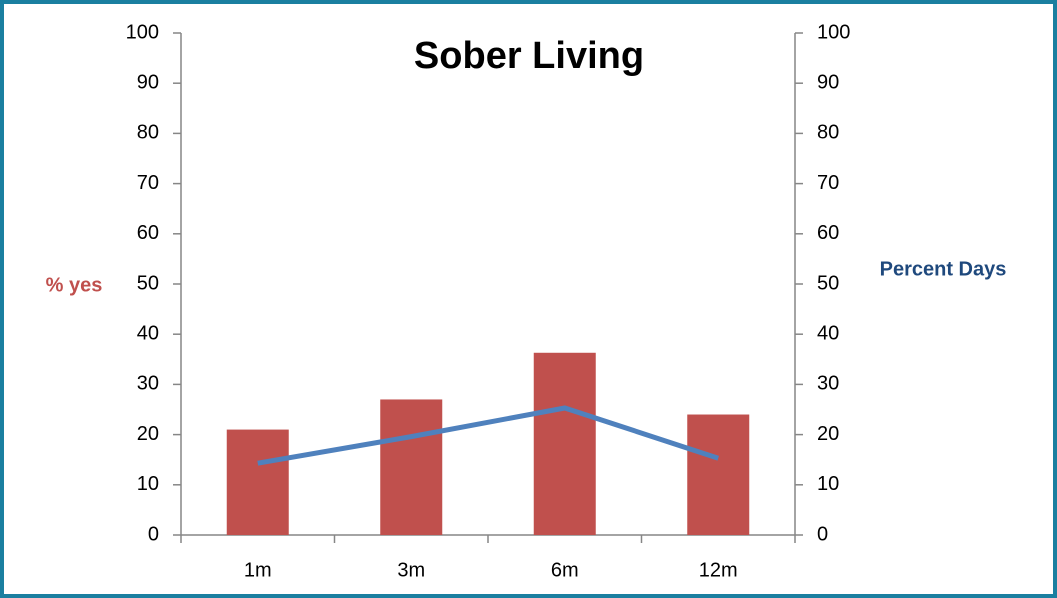 This screenshot has width=1057, height=598. Describe the element at coordinates (148, 183) in the screenshot. I see `y-tick-label: 70` at that location.